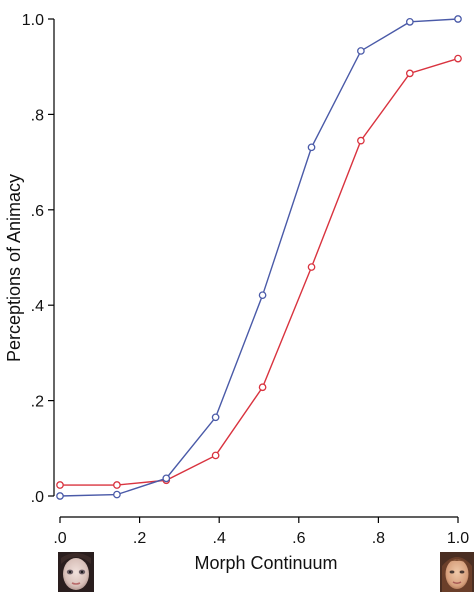  What do you see at coordinates (37, 211) in the screenshot?
I see `y-tick-label: .6` at bounding box center [37, 211].